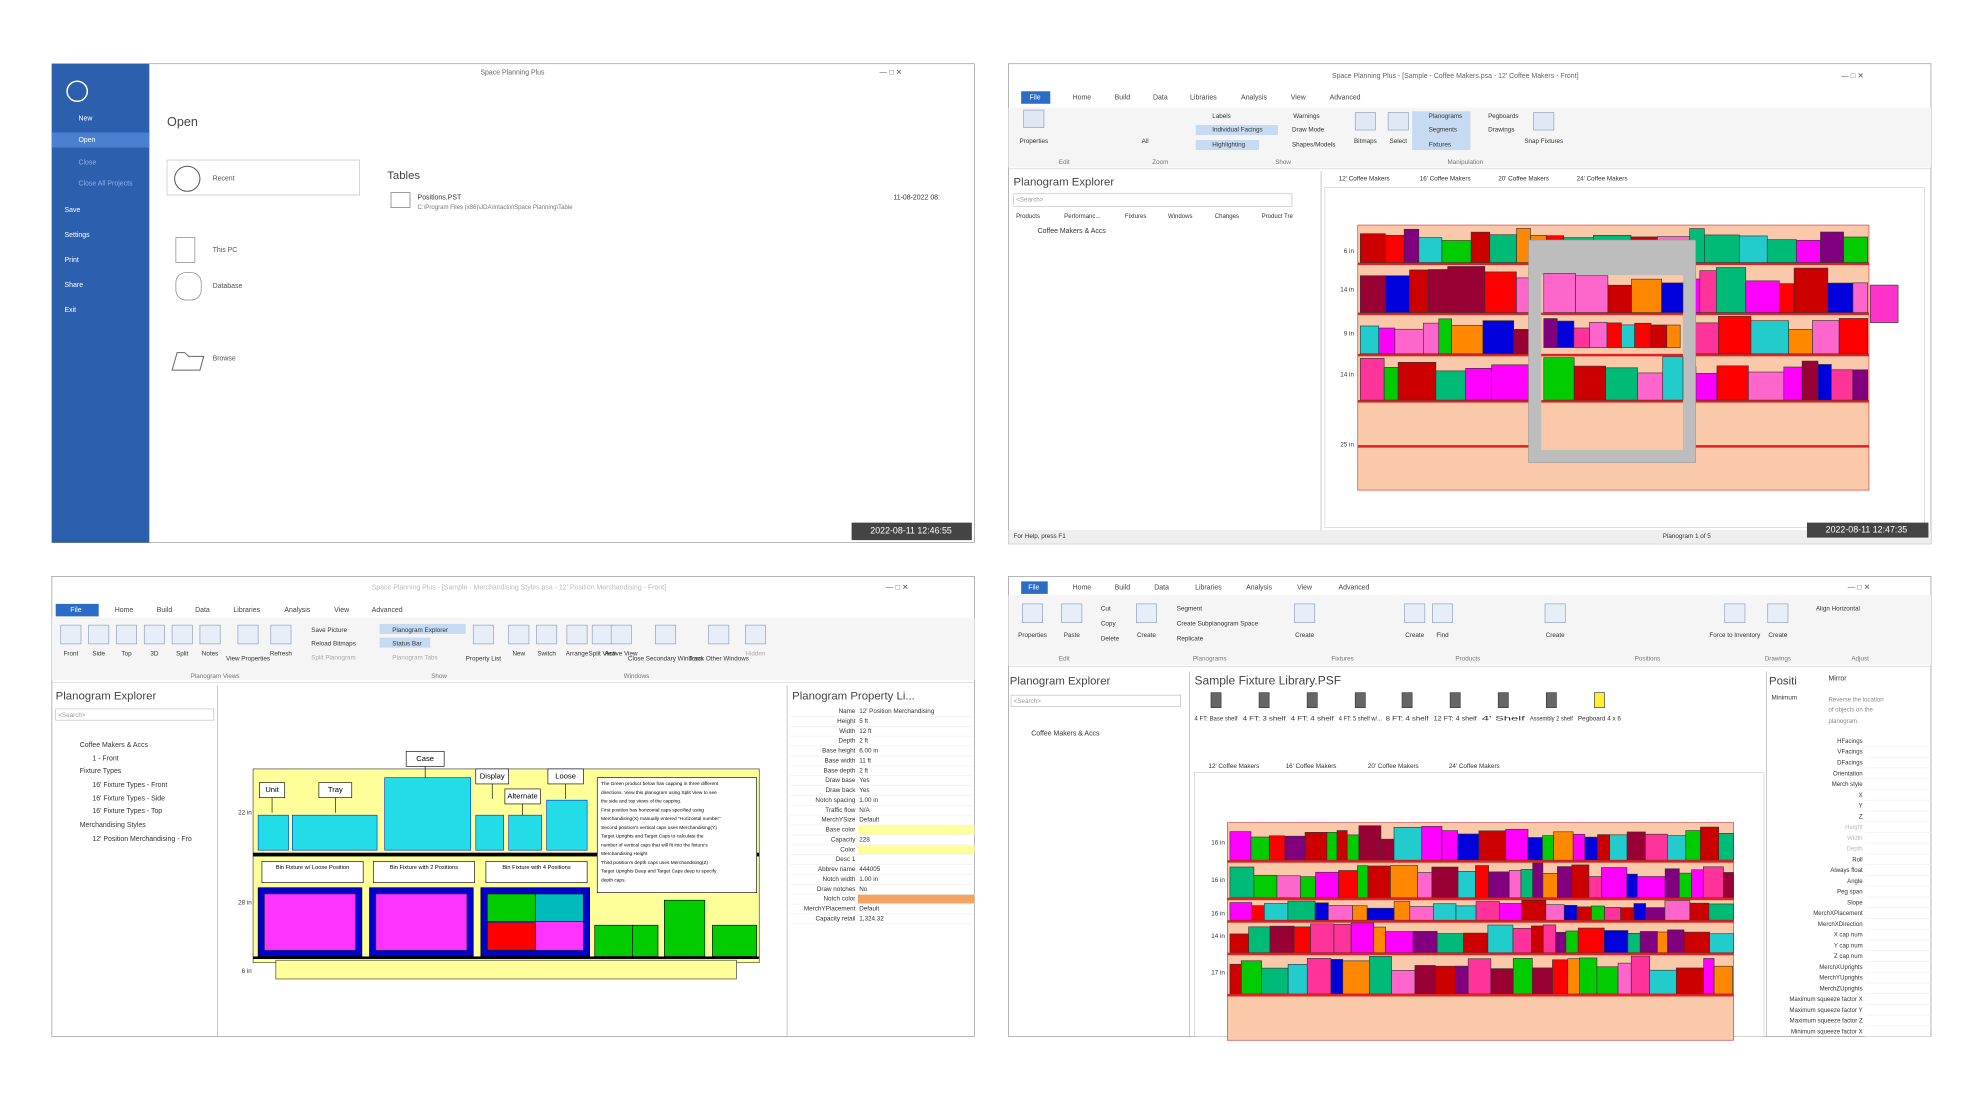 Image resolution: width=1974 pixels, height=1094 pixels. What do you see at coordinates (78, 235) in the screenshot?
I see `sidebar-item: Settings` at bounding box center [78, 235].